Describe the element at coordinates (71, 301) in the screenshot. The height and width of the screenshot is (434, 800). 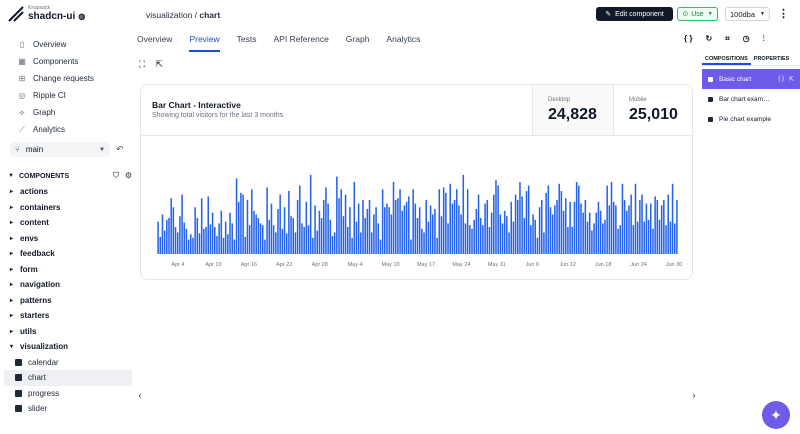
I see `tree-group-patterns: ▸ patterns` at that location.